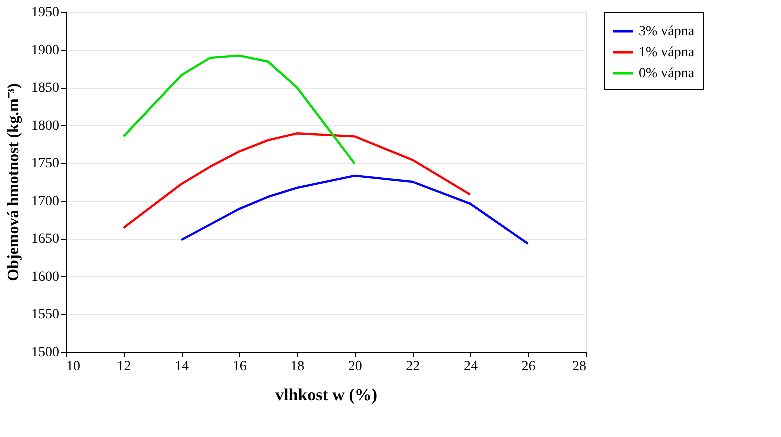  I want to click on y-tick-label: 1950, so click(46, 13).